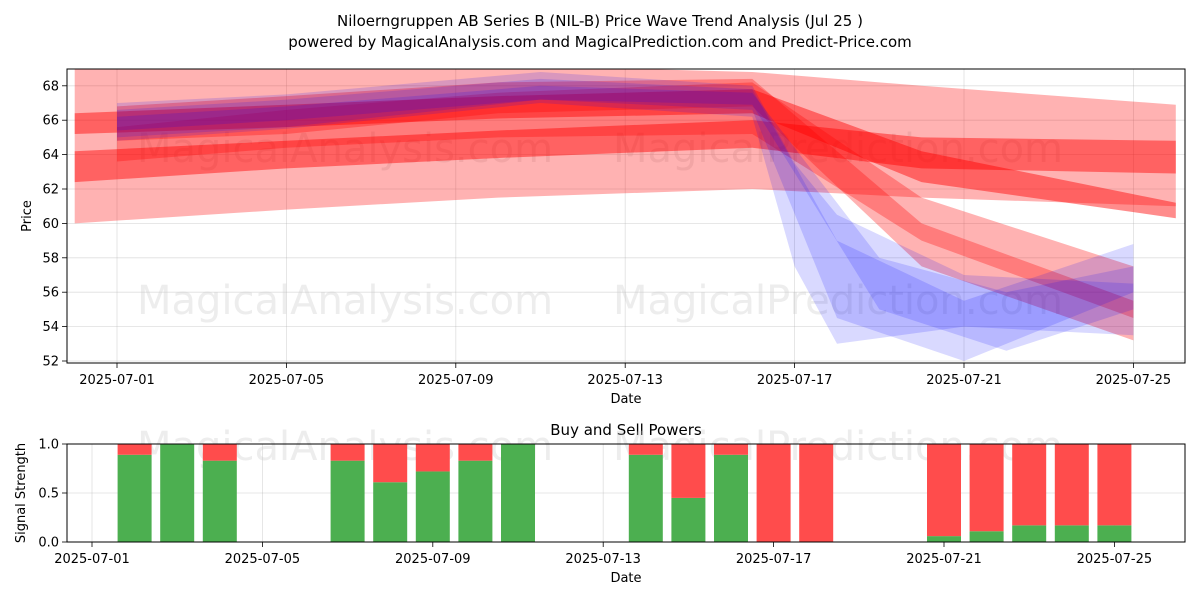 The height and width of the screenshot is (600, 1200). What do you see at coordinates (345, 301) in the screenshot?
I see `watermark-top-3: MagicalAnalysis.com` at bounding box center [345, 301].